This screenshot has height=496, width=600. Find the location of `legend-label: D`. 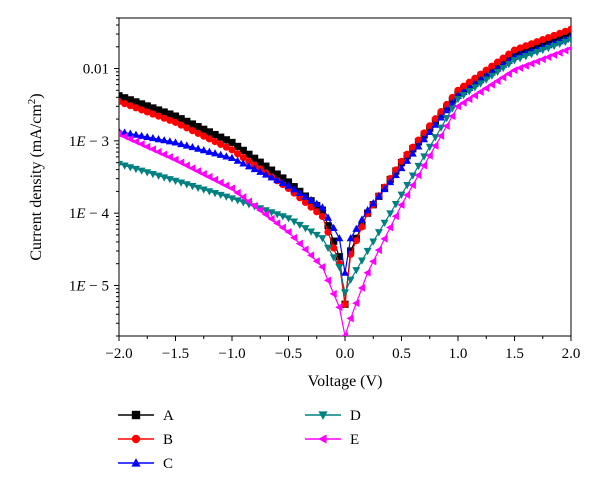

legend-label: D is located at coordinates (355, 416).